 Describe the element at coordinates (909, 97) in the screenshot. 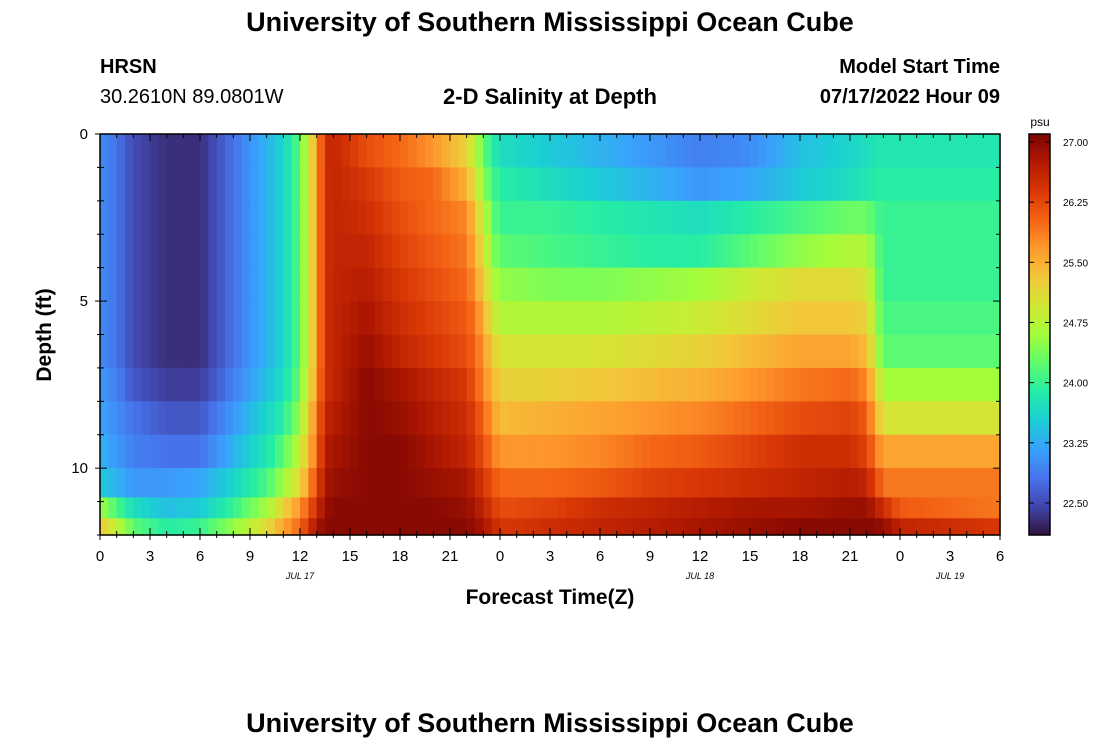

I see `model-start-value: 07/17/2022 Hour 09` at that location.